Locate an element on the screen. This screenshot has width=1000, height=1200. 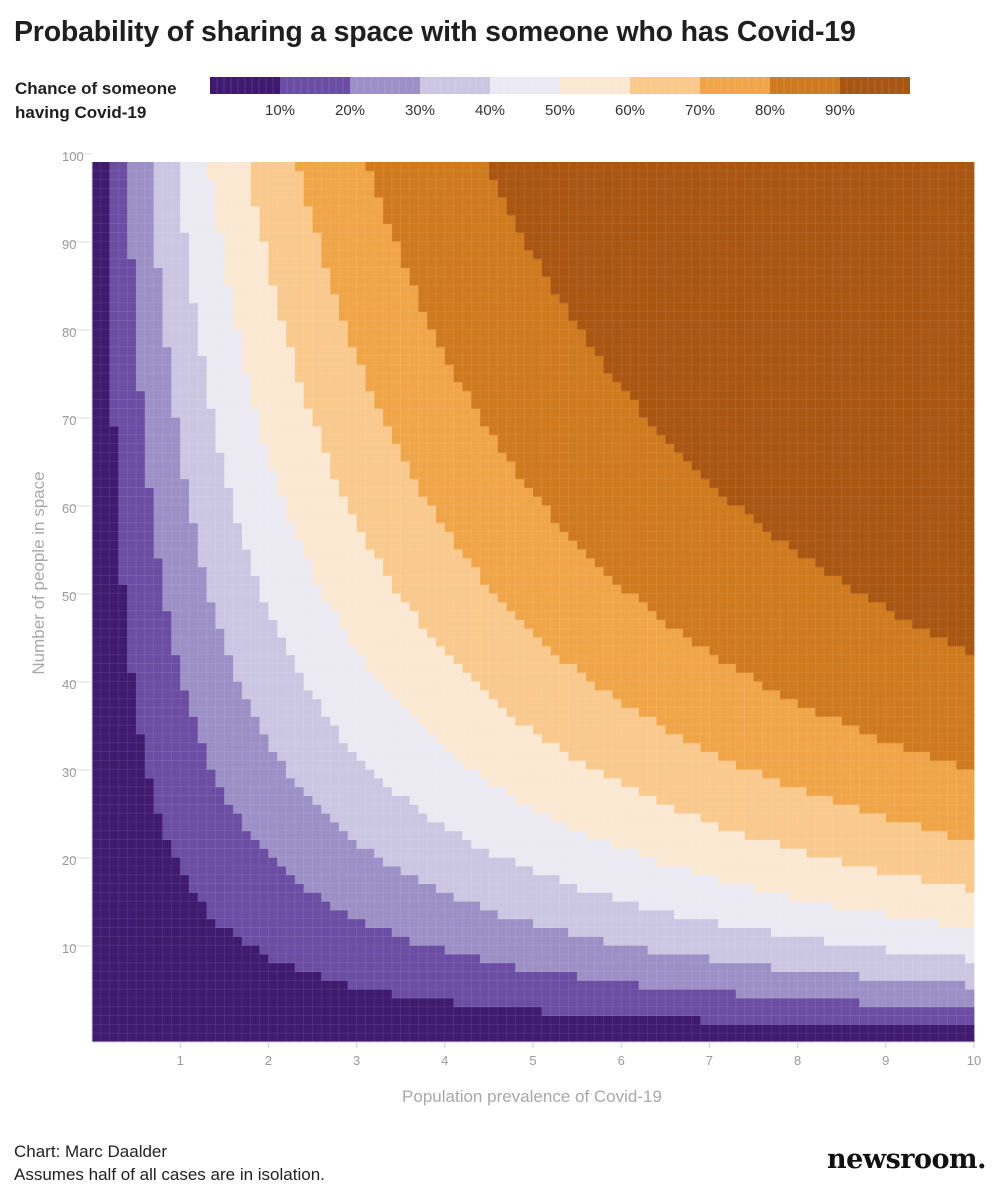
y-tick-label: 20 is located at coordinates (69, 860).